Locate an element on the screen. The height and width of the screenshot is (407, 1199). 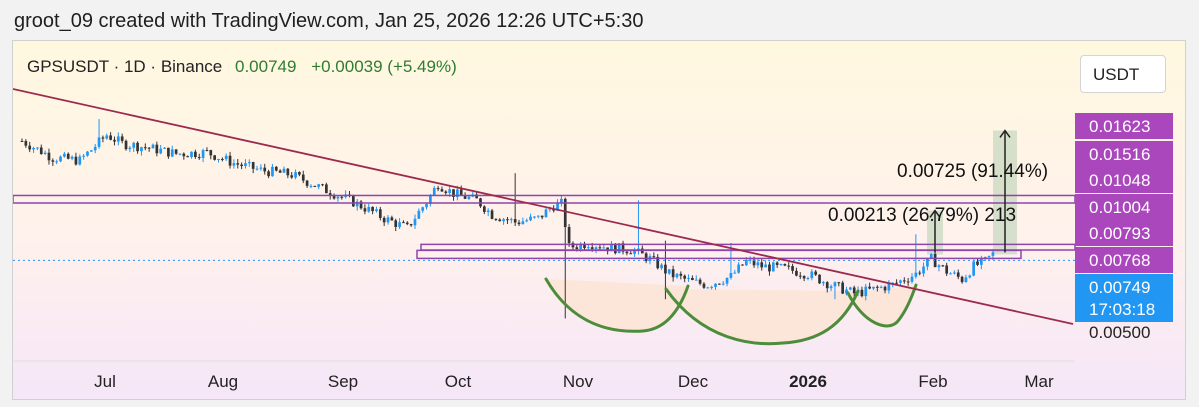
x-axis-tick-label: Feb is located at coordinates (932, 381).